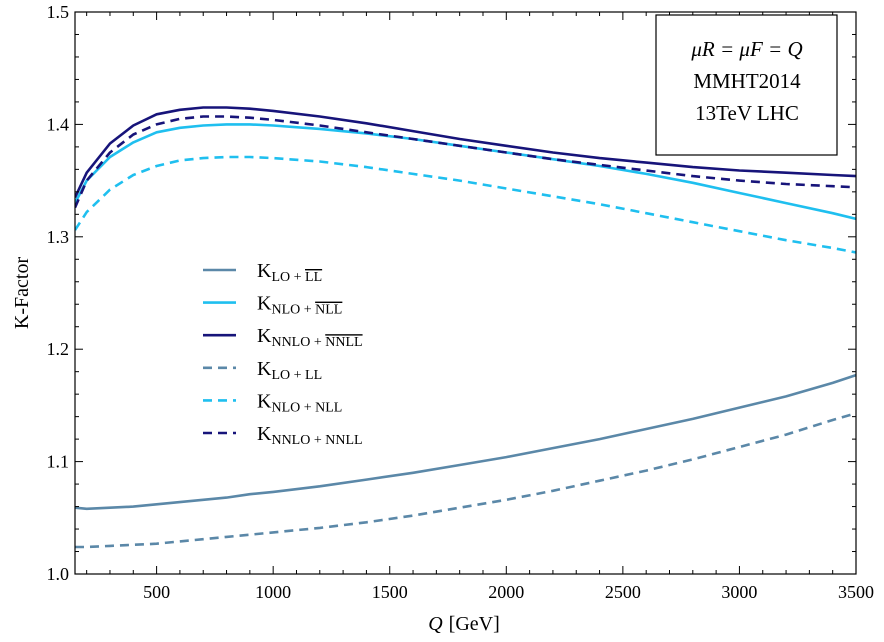 This screenshot has width=884, height=642. I want to click on y-tick-label: 1.1, so click(58, 462).